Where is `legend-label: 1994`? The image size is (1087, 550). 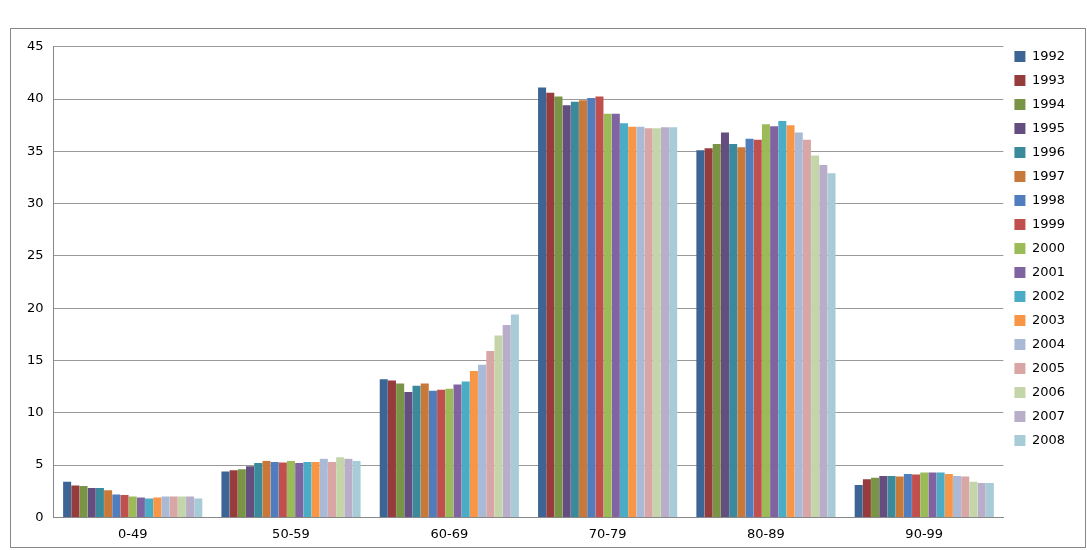 legend-label: 1994 is located at coordinates (1048, 103).